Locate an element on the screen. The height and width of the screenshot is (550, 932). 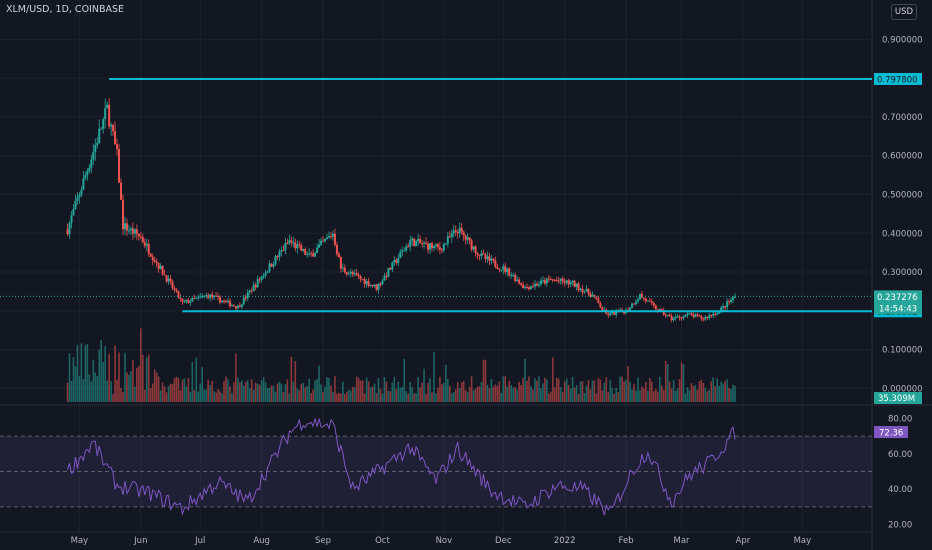
last-price-label: 0.237276 is located at coordinates (897, 298).